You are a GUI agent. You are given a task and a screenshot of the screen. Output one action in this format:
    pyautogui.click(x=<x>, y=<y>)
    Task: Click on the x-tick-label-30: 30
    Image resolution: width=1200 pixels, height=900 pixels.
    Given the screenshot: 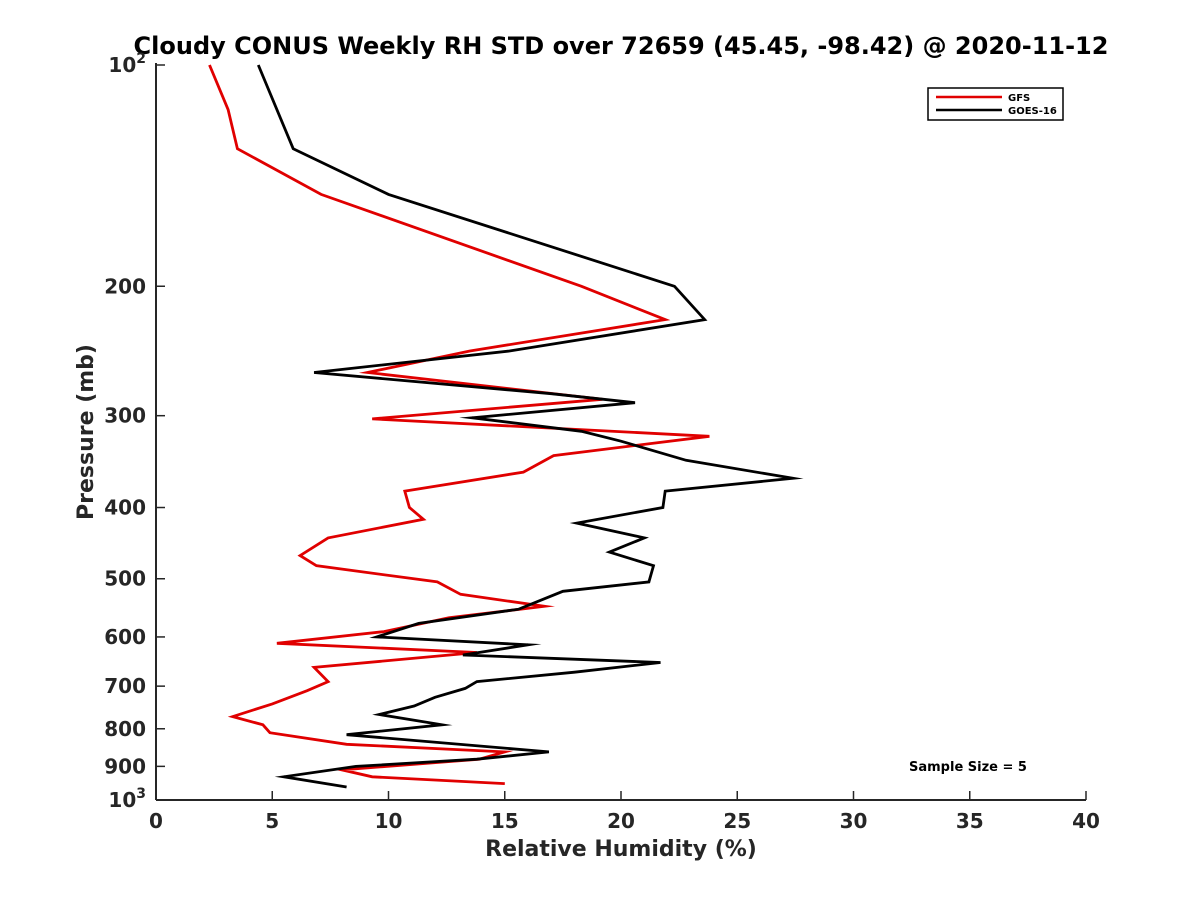 What is the action you would take?
    pyautogui.click(x=854, y=821)
    